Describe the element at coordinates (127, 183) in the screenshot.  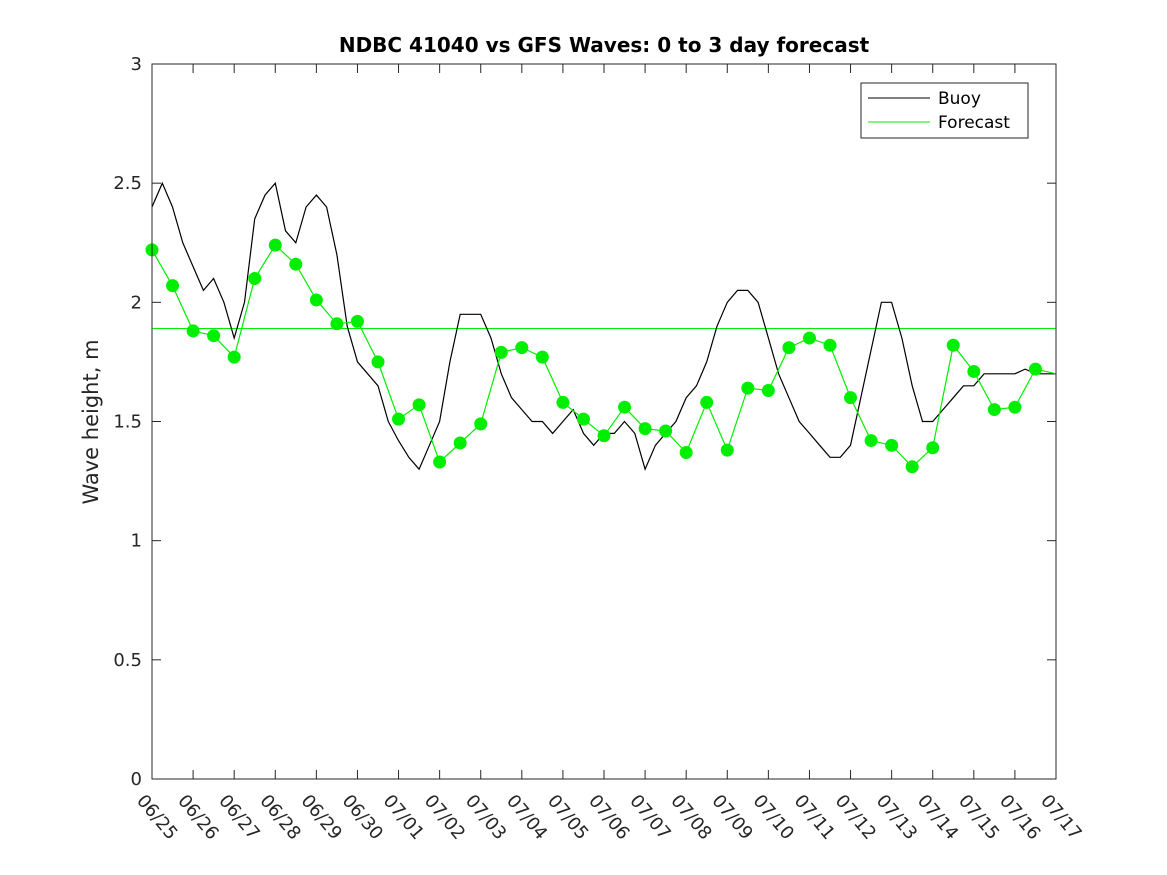
I see `y-tick-label: 2.5` at that location.